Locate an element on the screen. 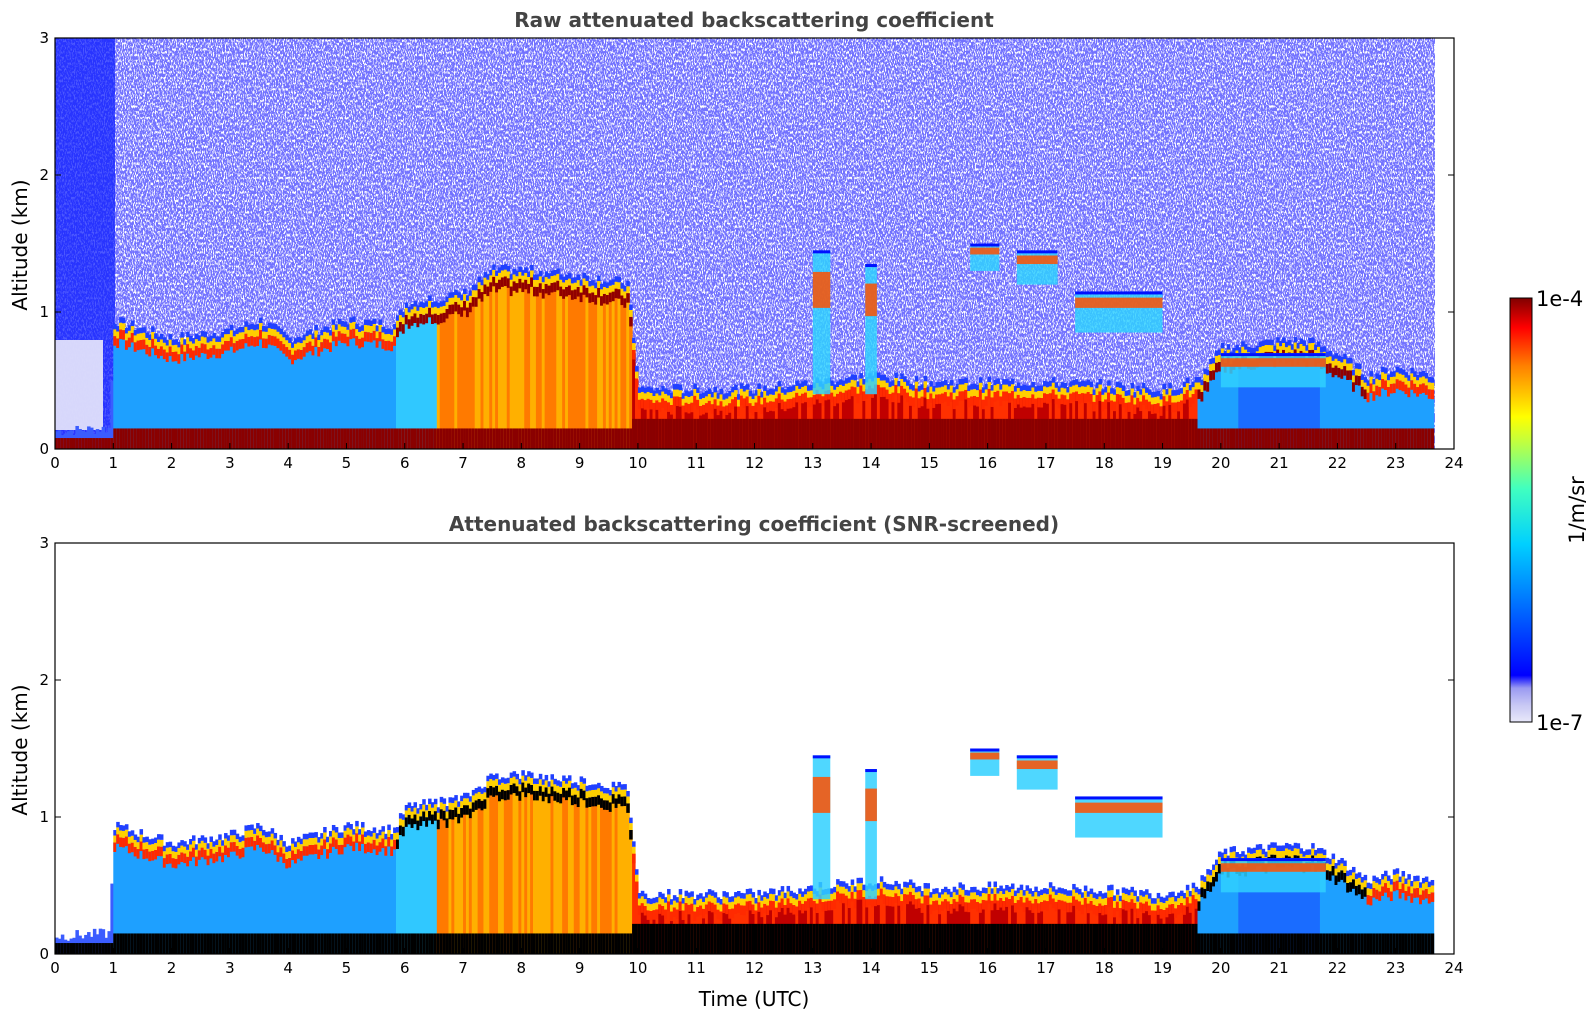 Image resolution: width=1595 pixels, height=1020 pixels. x-tick-label: 14 is located at coordinates (871, 463).